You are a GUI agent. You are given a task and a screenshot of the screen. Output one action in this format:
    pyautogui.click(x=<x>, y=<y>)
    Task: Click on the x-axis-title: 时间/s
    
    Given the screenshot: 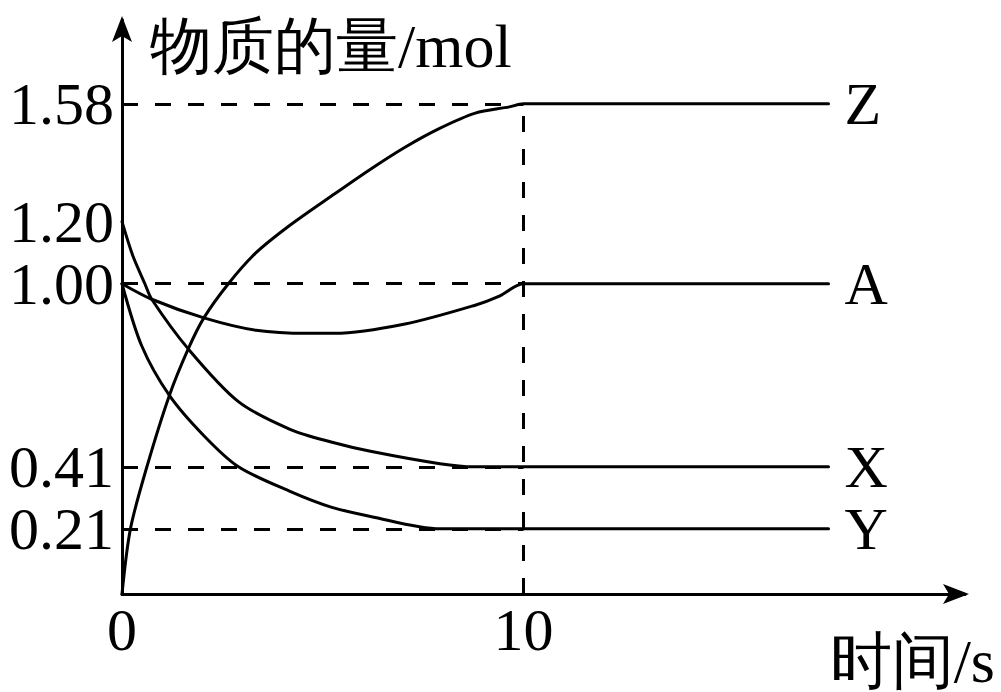 What is the action you would take?
    pyautogui.click(x=912, y=659)
    